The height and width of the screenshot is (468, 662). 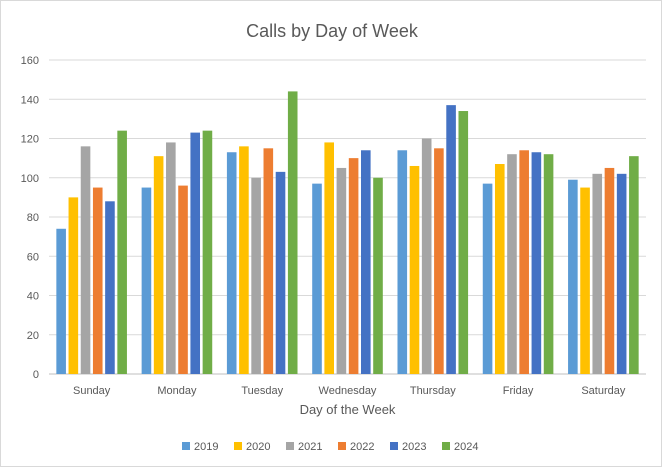 I want to click on y-tick-label: 140, so click(x=30, y=100).